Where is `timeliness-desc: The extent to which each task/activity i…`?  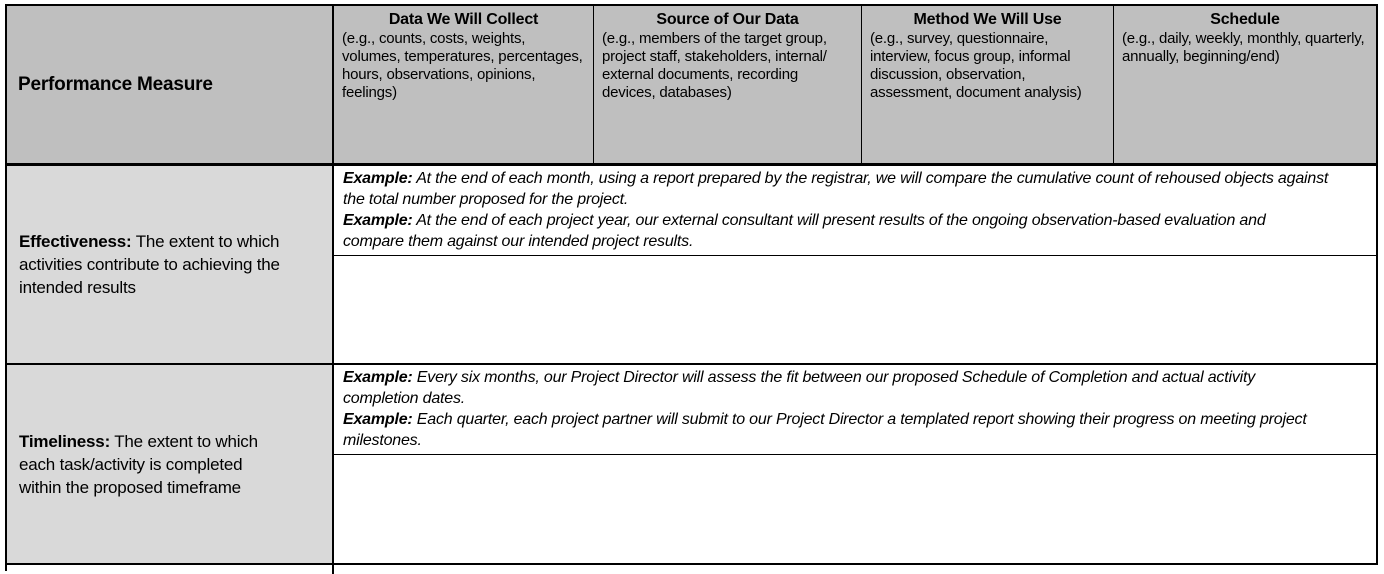 timeliness-desc: The extent to which each task/activity i… is located at coordinates (138, 464).